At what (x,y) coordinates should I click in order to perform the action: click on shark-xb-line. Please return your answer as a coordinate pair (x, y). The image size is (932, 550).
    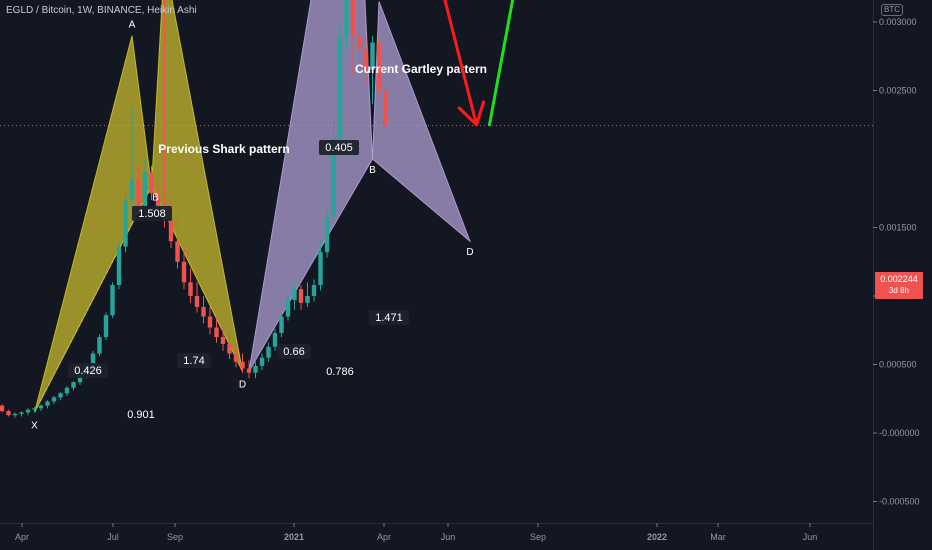
    Looking at the image, I should click on (93, 299).